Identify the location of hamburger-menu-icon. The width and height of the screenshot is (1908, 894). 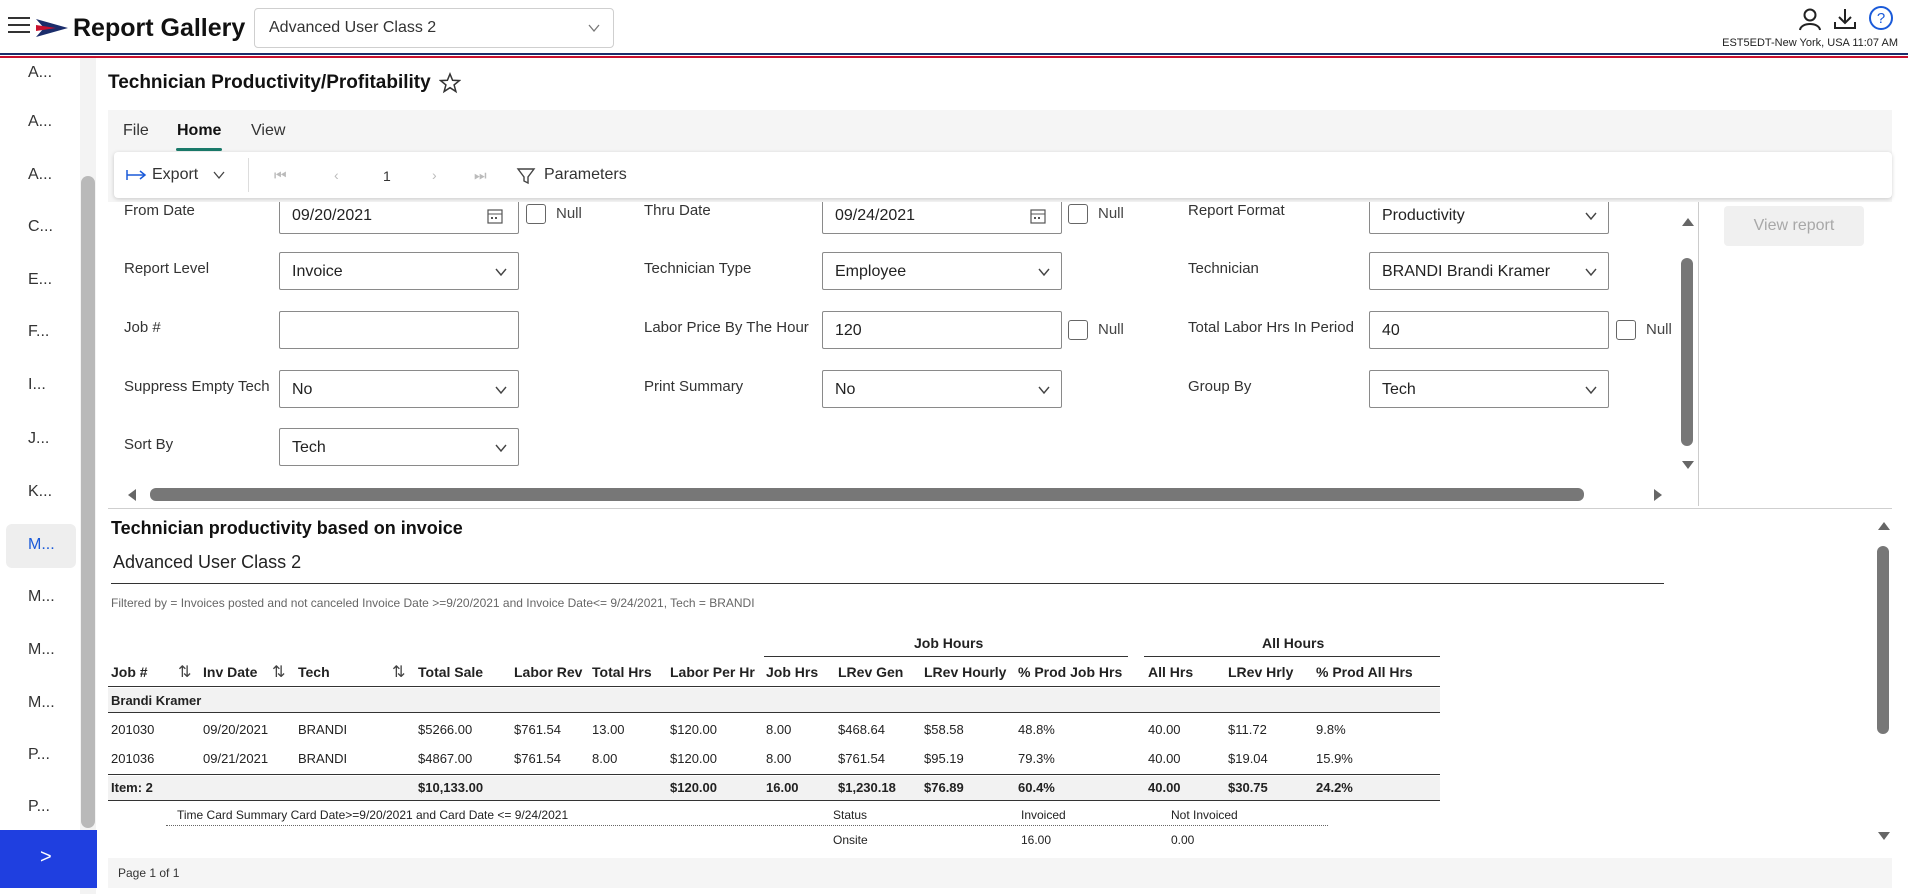
(19, 26).